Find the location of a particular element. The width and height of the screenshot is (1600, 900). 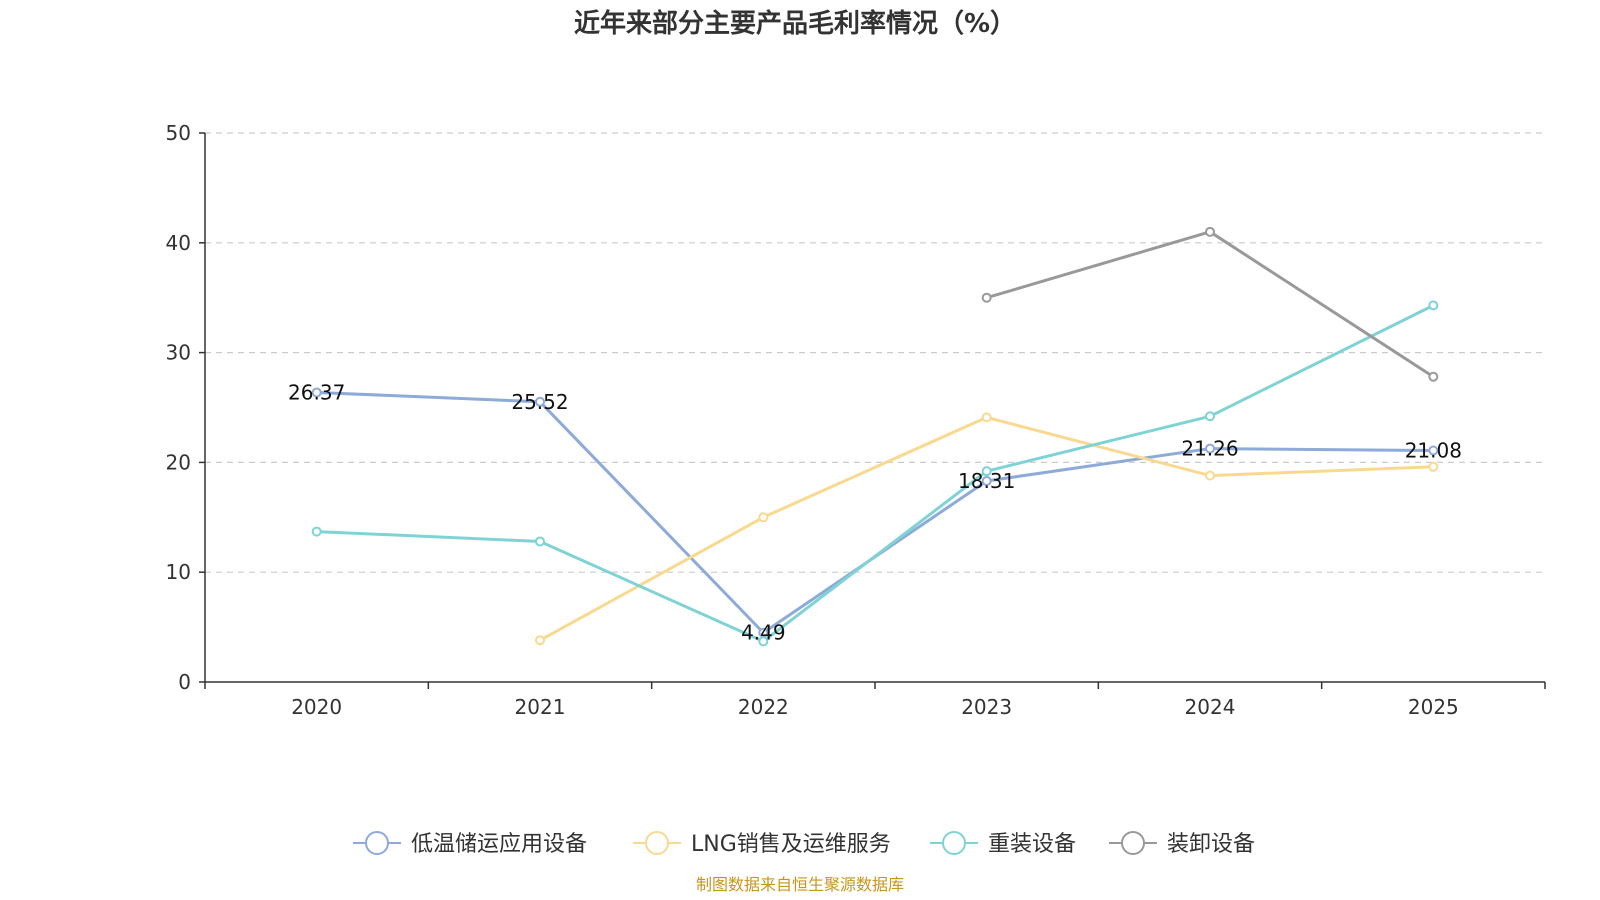

legend-label: 低温储运应用设备 is located at coordinates (499, 844).